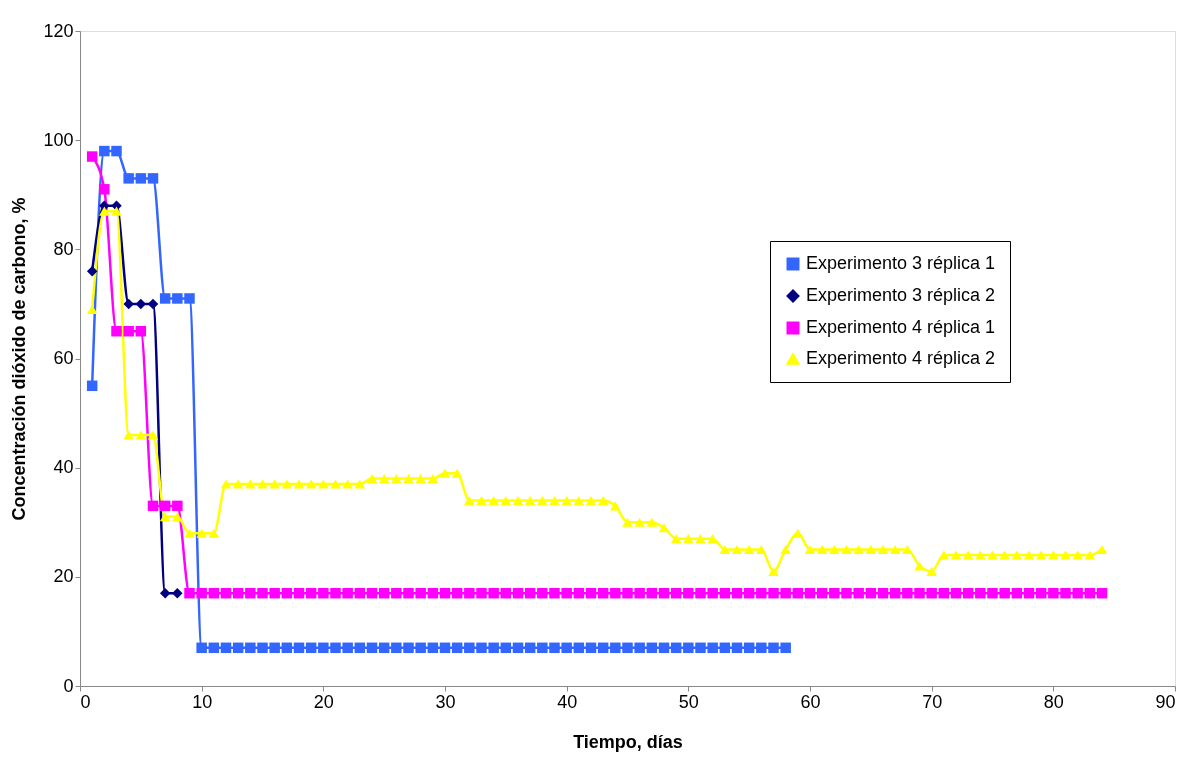 Image resolution: width=1196 pixels, height=761 pixels. I want to click on x-tick-label: 40, so click(567, 701).